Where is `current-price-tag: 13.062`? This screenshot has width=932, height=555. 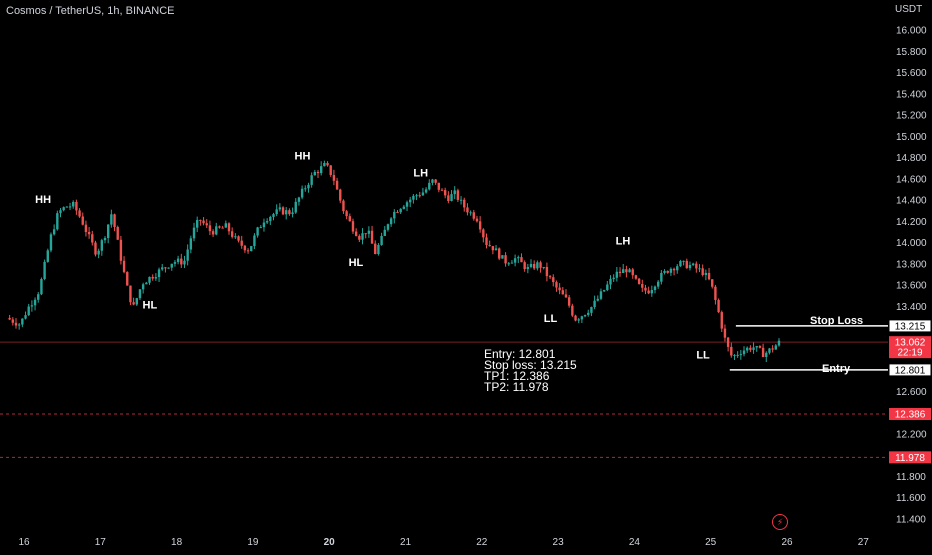 current-price-tag: 13.062 is located at coordinates (910, 343).